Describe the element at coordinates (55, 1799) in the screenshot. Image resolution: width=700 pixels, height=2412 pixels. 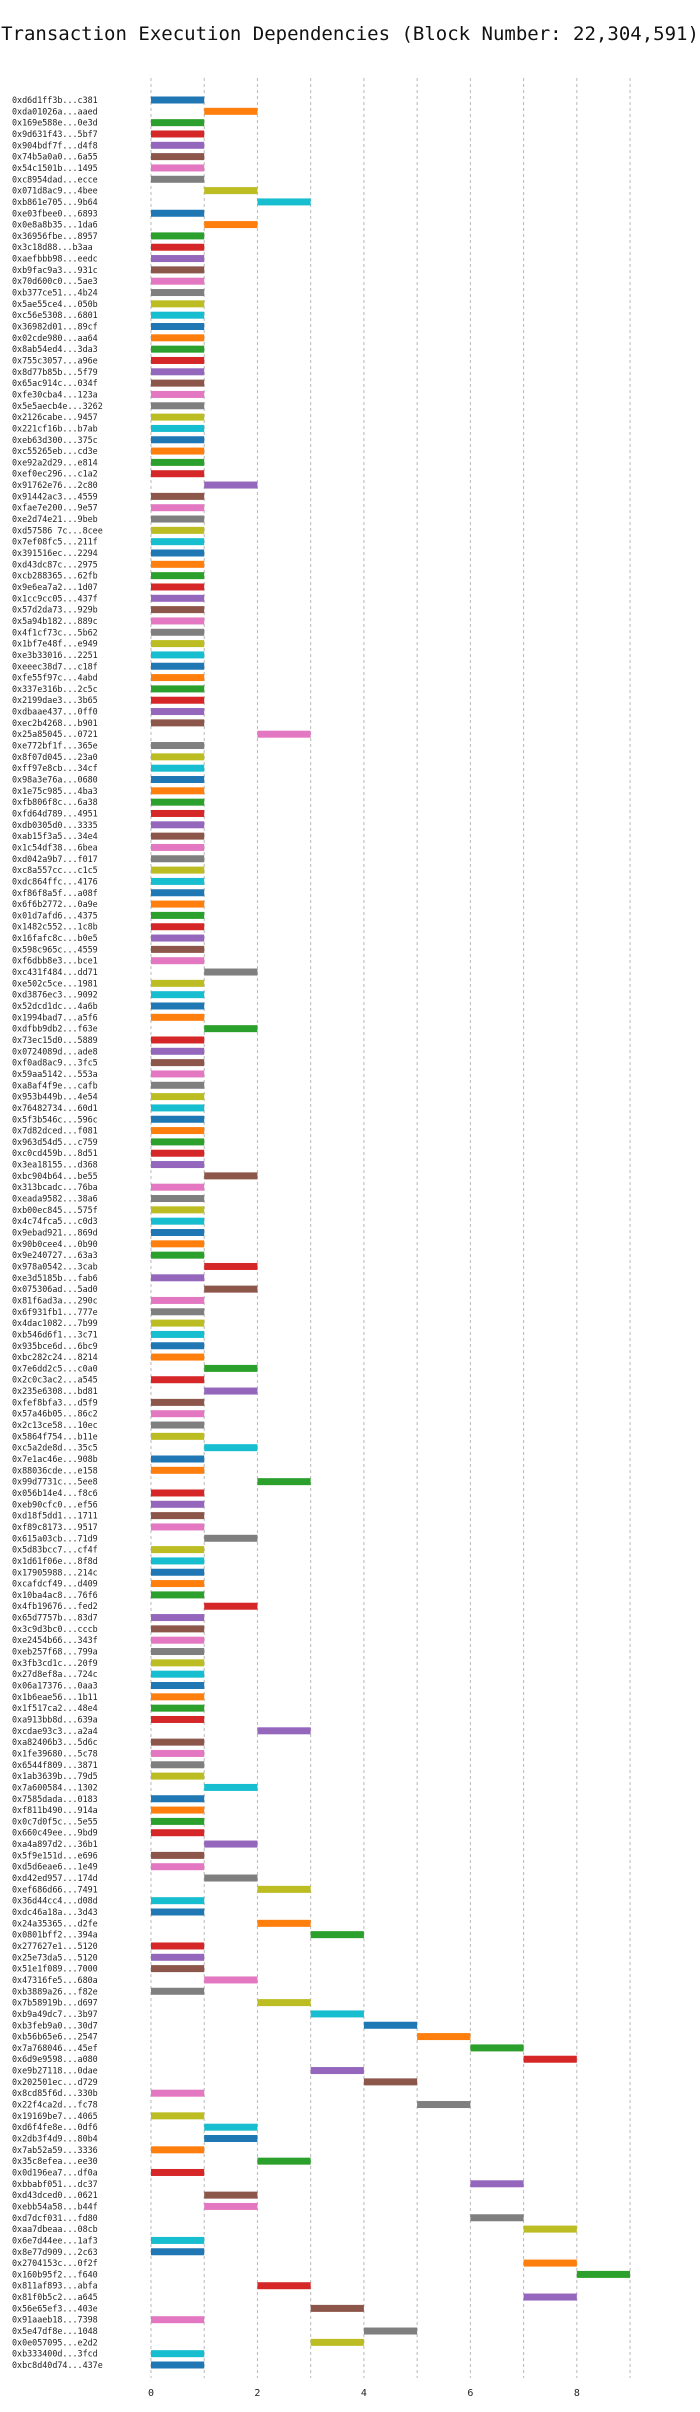
I see `transaction-label: 0x7585dada...0183` at that location.